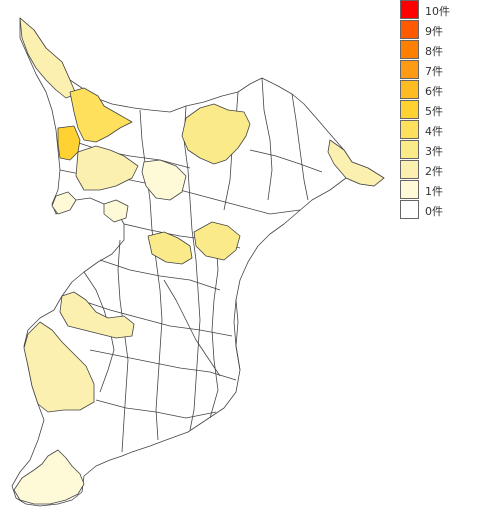  Describe the element at coordinates (170, 248) in the screenshot. I see `region-center-band` at that location.